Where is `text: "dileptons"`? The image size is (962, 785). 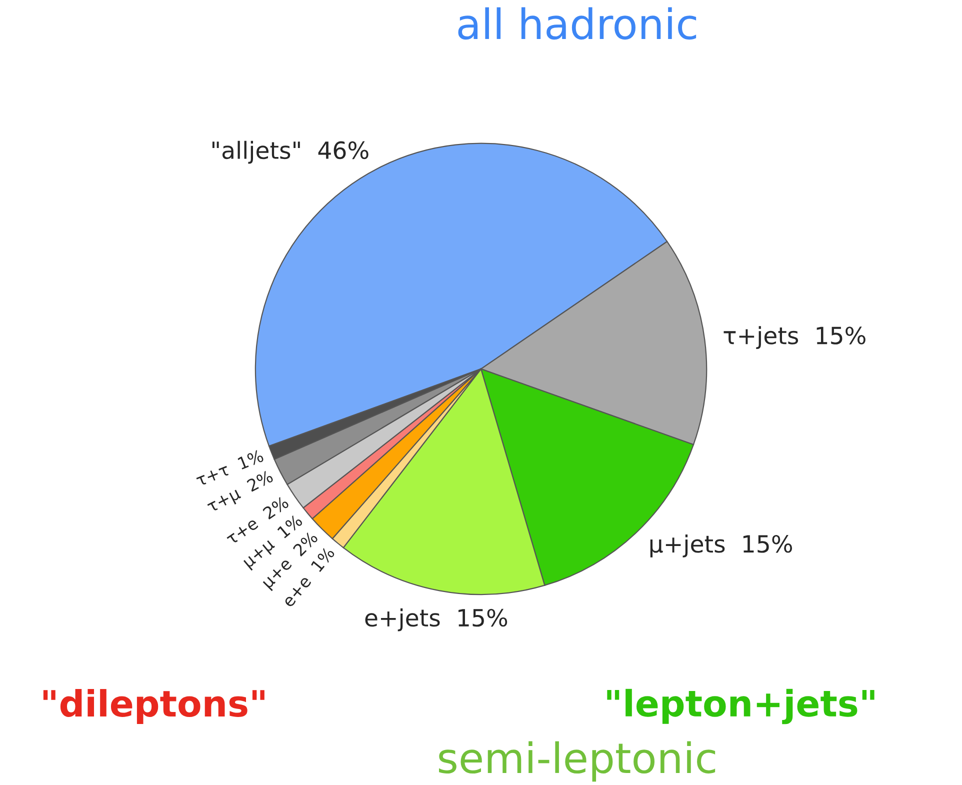
text: "dileptons" is located at coordinates (153, 706).